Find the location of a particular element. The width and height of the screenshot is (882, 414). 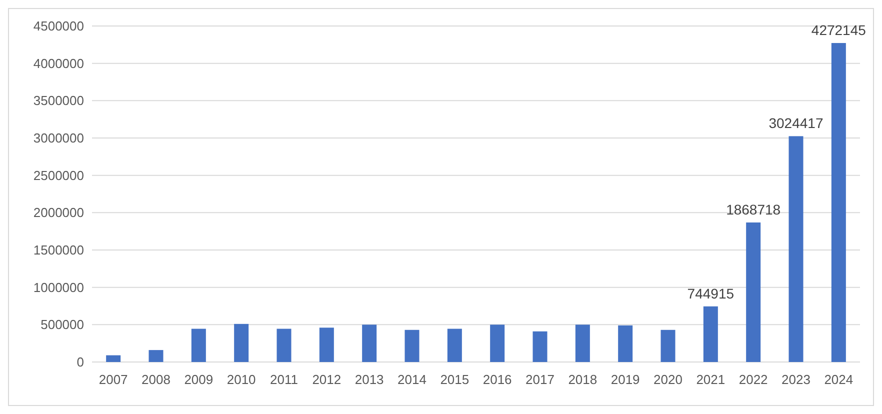

x-tick-label: 2018 is located at coordinates (583, 379).